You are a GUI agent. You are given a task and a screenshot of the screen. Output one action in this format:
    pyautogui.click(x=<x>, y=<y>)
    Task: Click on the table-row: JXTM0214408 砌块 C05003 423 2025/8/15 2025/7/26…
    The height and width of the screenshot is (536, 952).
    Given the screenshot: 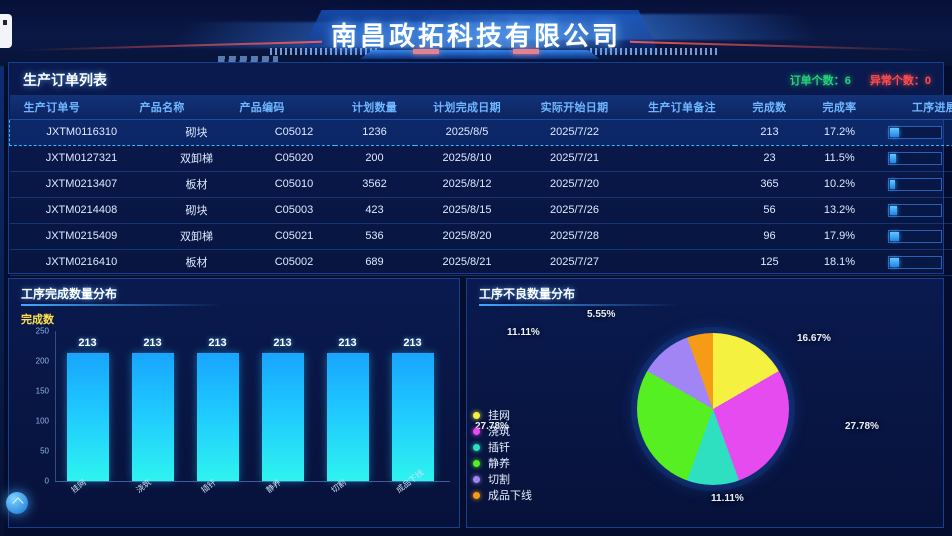 What is the action you would take?
    pyautogui.click(x=480, y=210)
    